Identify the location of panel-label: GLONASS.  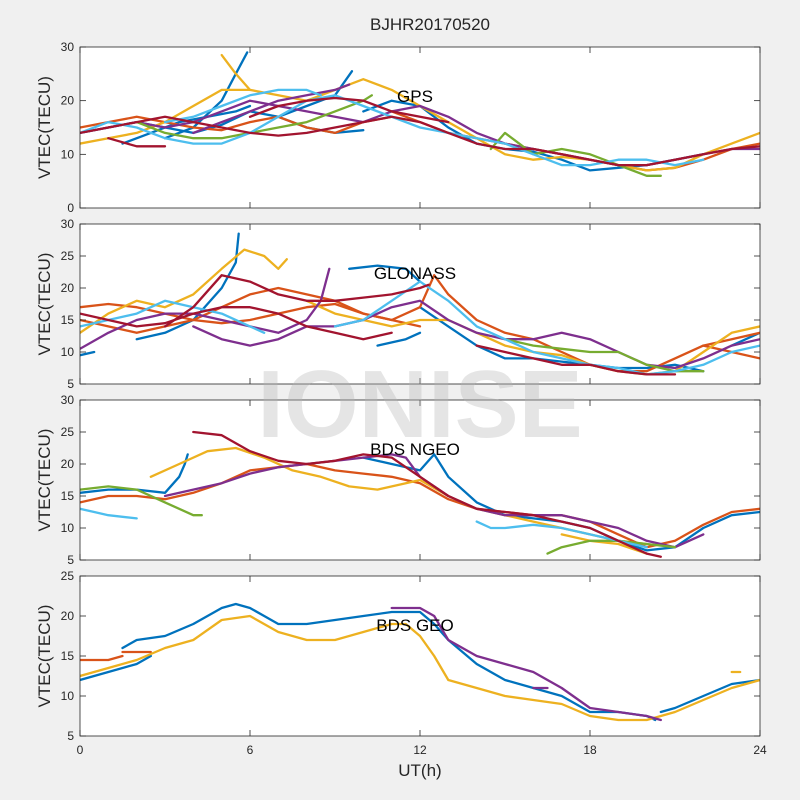
(415, 273).